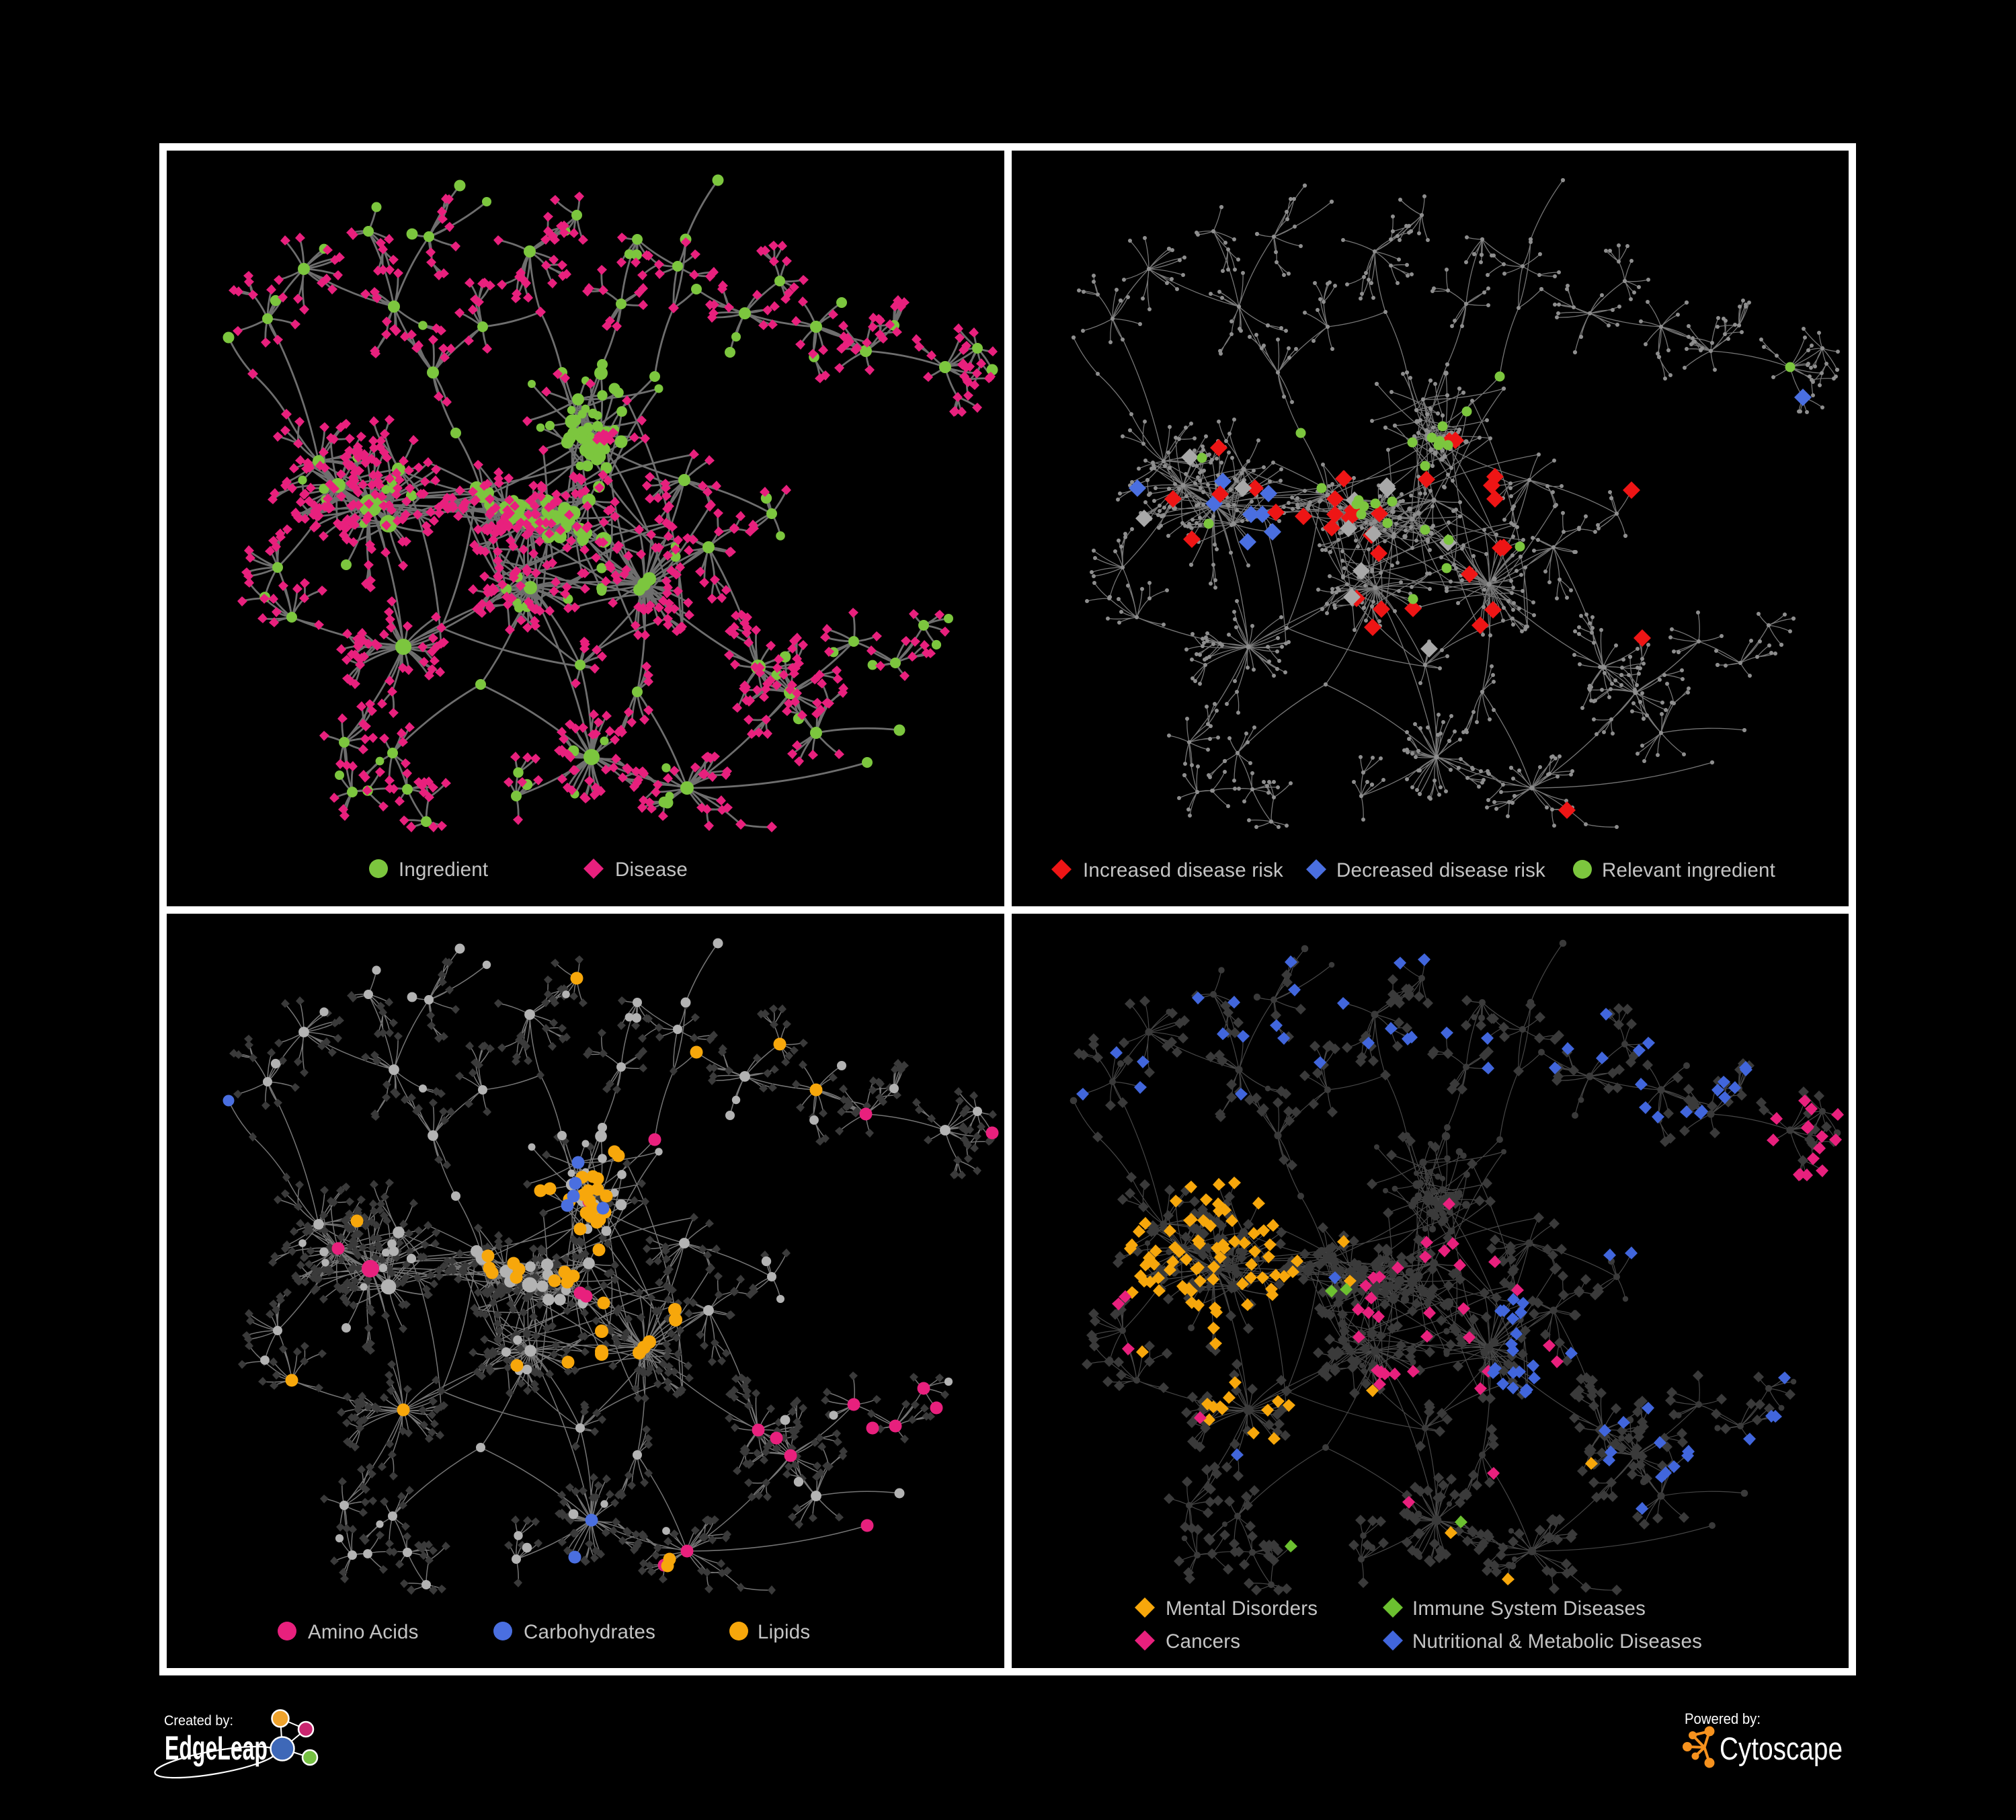 Image resolution: width=2016 pixels, height=1820 pixels. What do you see at coordinates (198, 1721) in the screenshot?
I see `svg-text: Created by:` at bounding box center [198, 1721].